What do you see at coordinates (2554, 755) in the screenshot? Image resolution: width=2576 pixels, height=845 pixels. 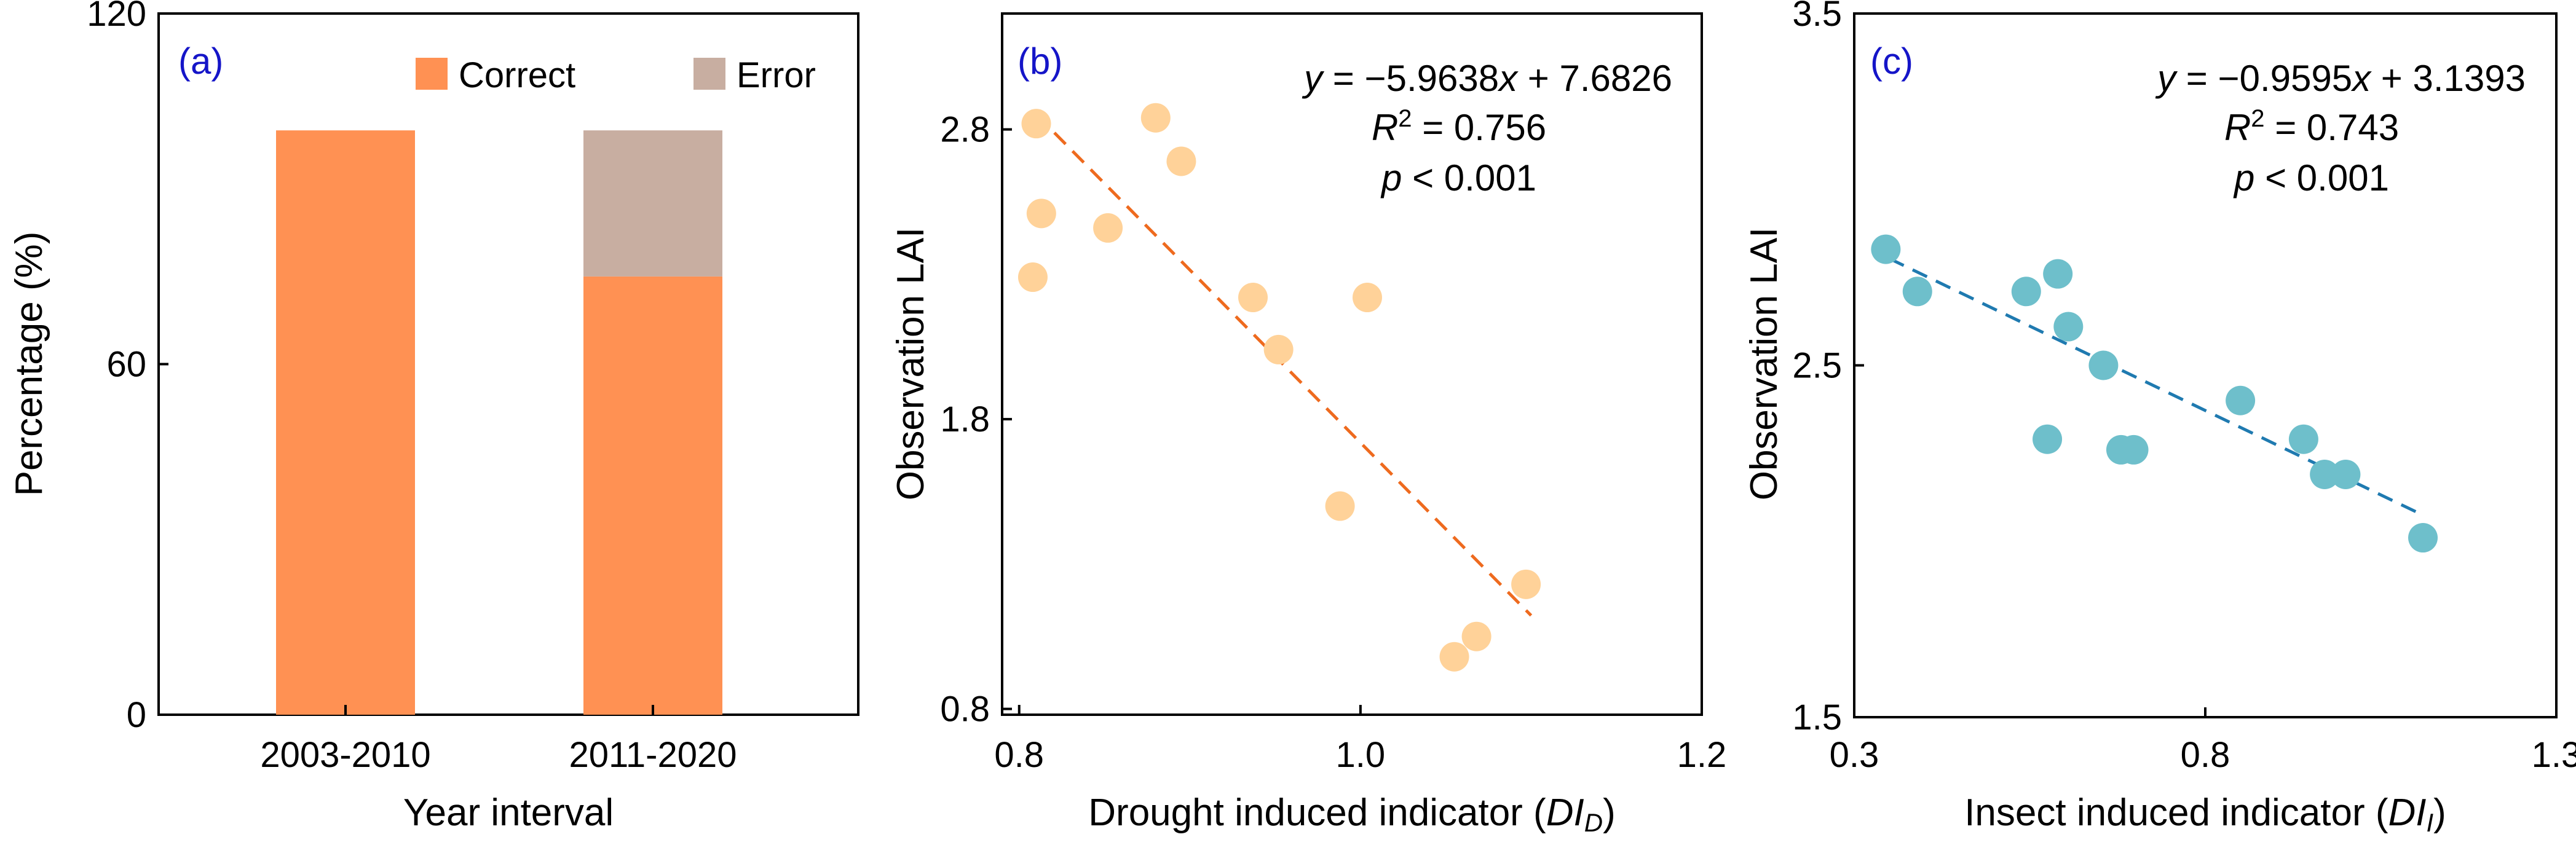 I see `x-tick-label-c: 1.3` at bounding box center [2554, 755].